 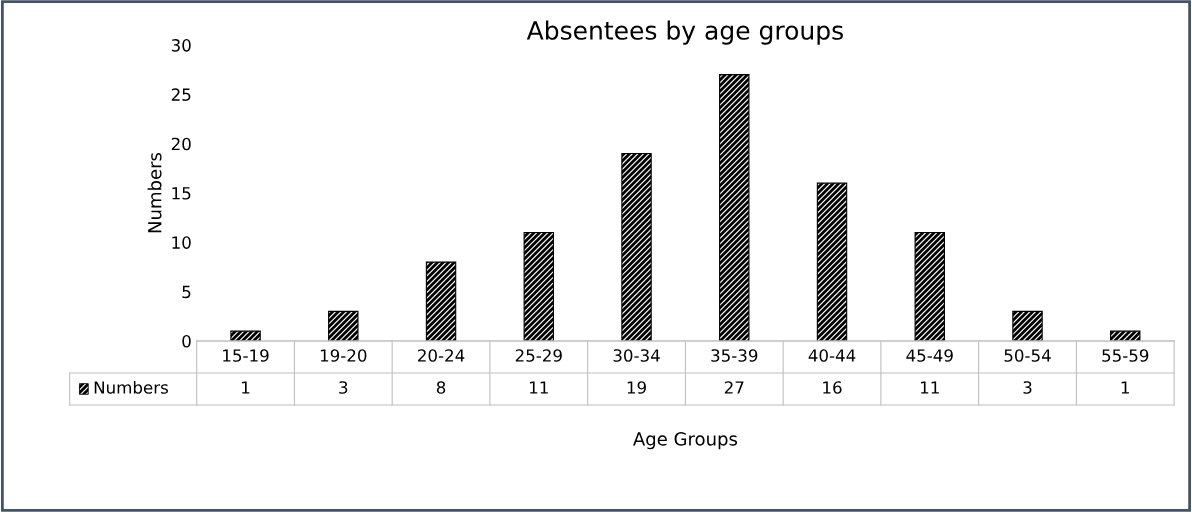 What do you see at coordinates (154, 192) in the screenshot?
I see `y-axis-title: Numbers` at bounding box center [154, 192].